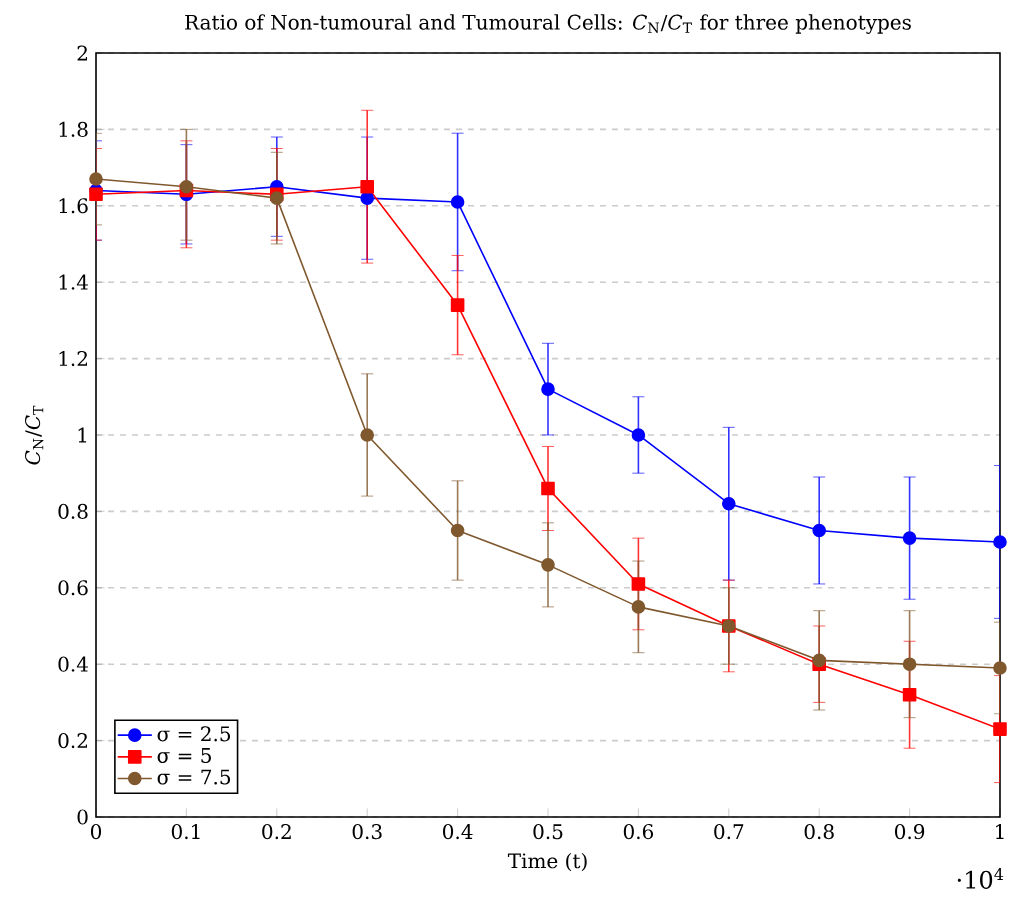 This screenshot has height=897, width=1025. Describe the element at coordinates (458, 832) in the screenshot. I see `x-tick-label: 0.4` at that location.